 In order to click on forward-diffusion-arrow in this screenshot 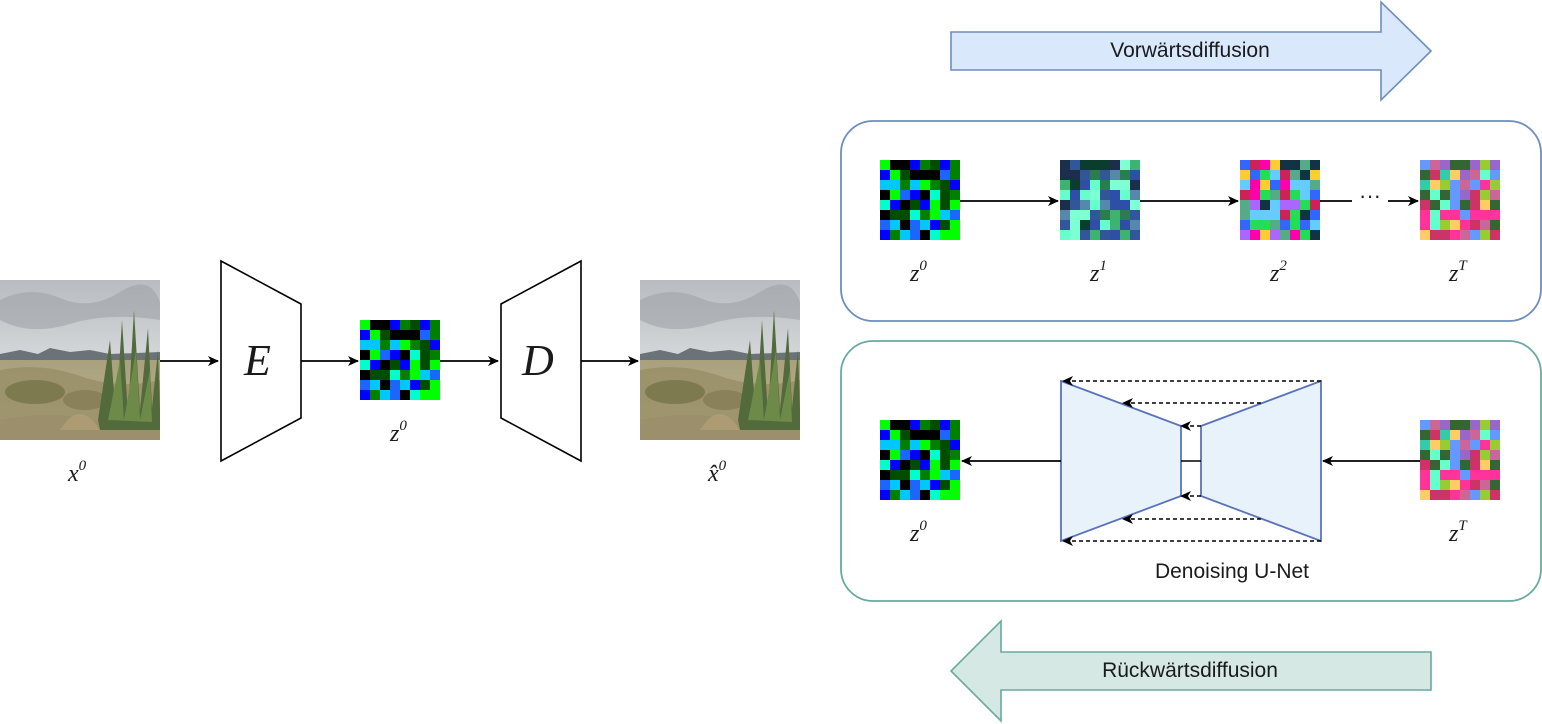, I will do `click(1191, 51)`.